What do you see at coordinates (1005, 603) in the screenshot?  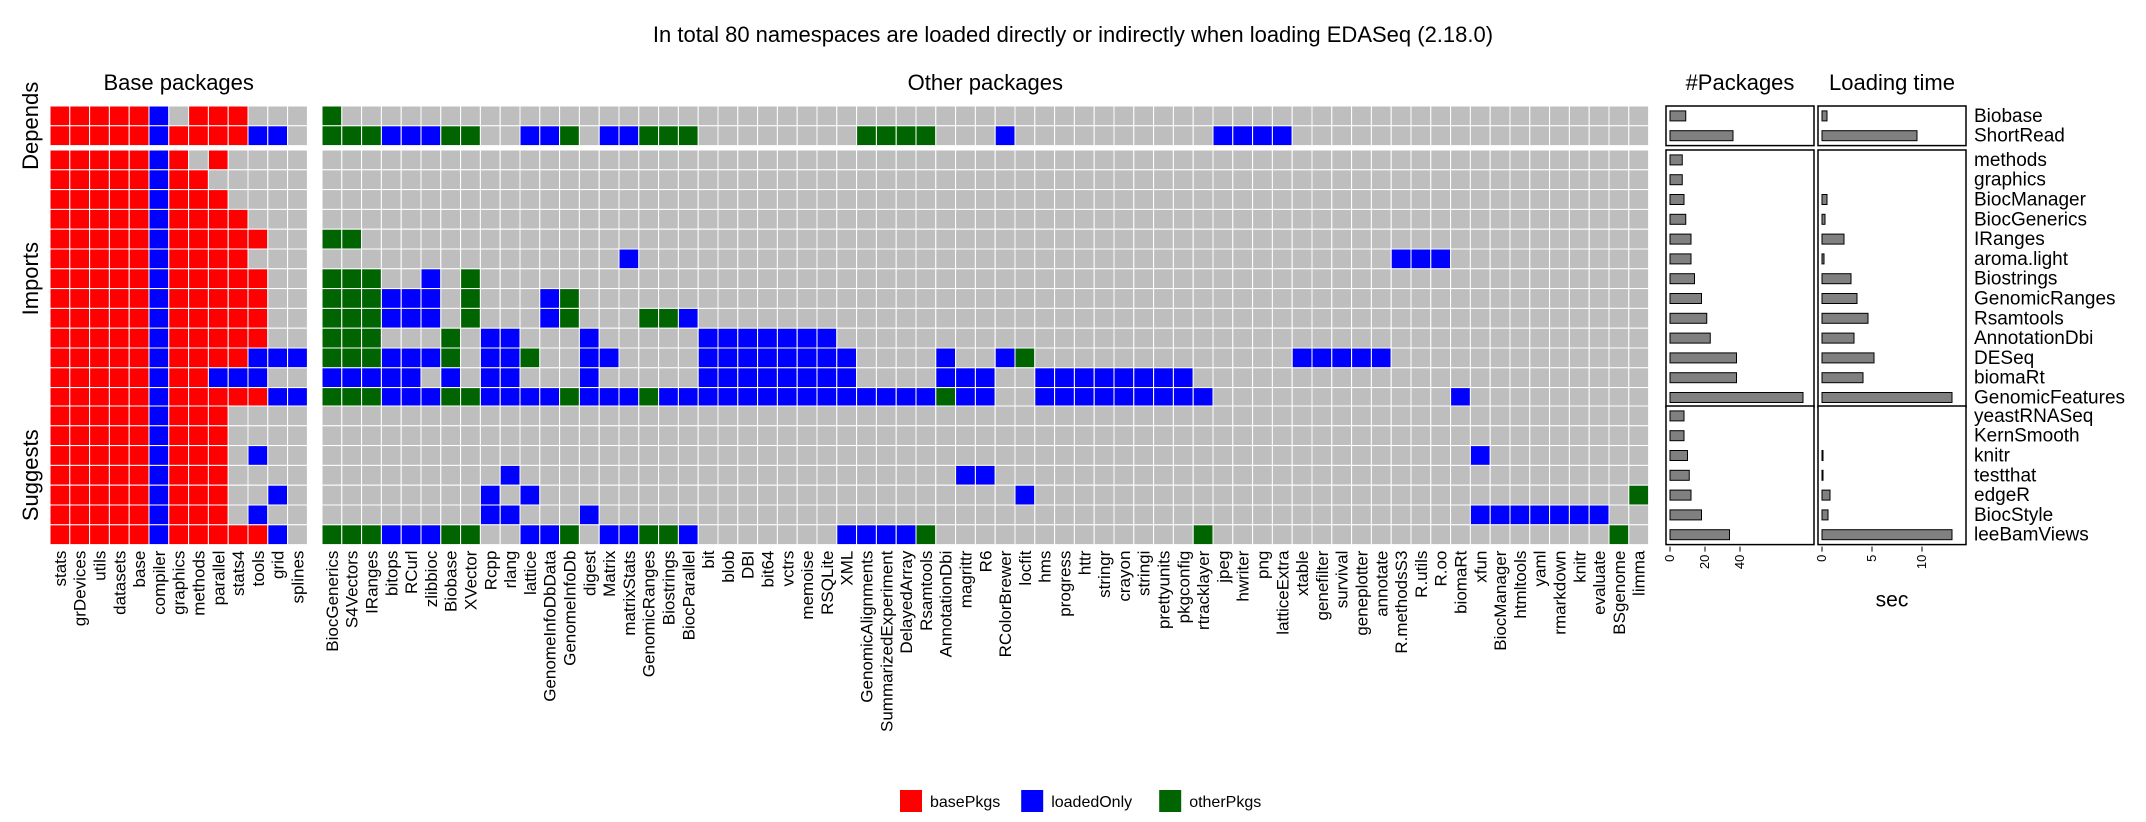 I see `column-label: RColorBrewer` at bounding box center [1005, 603].